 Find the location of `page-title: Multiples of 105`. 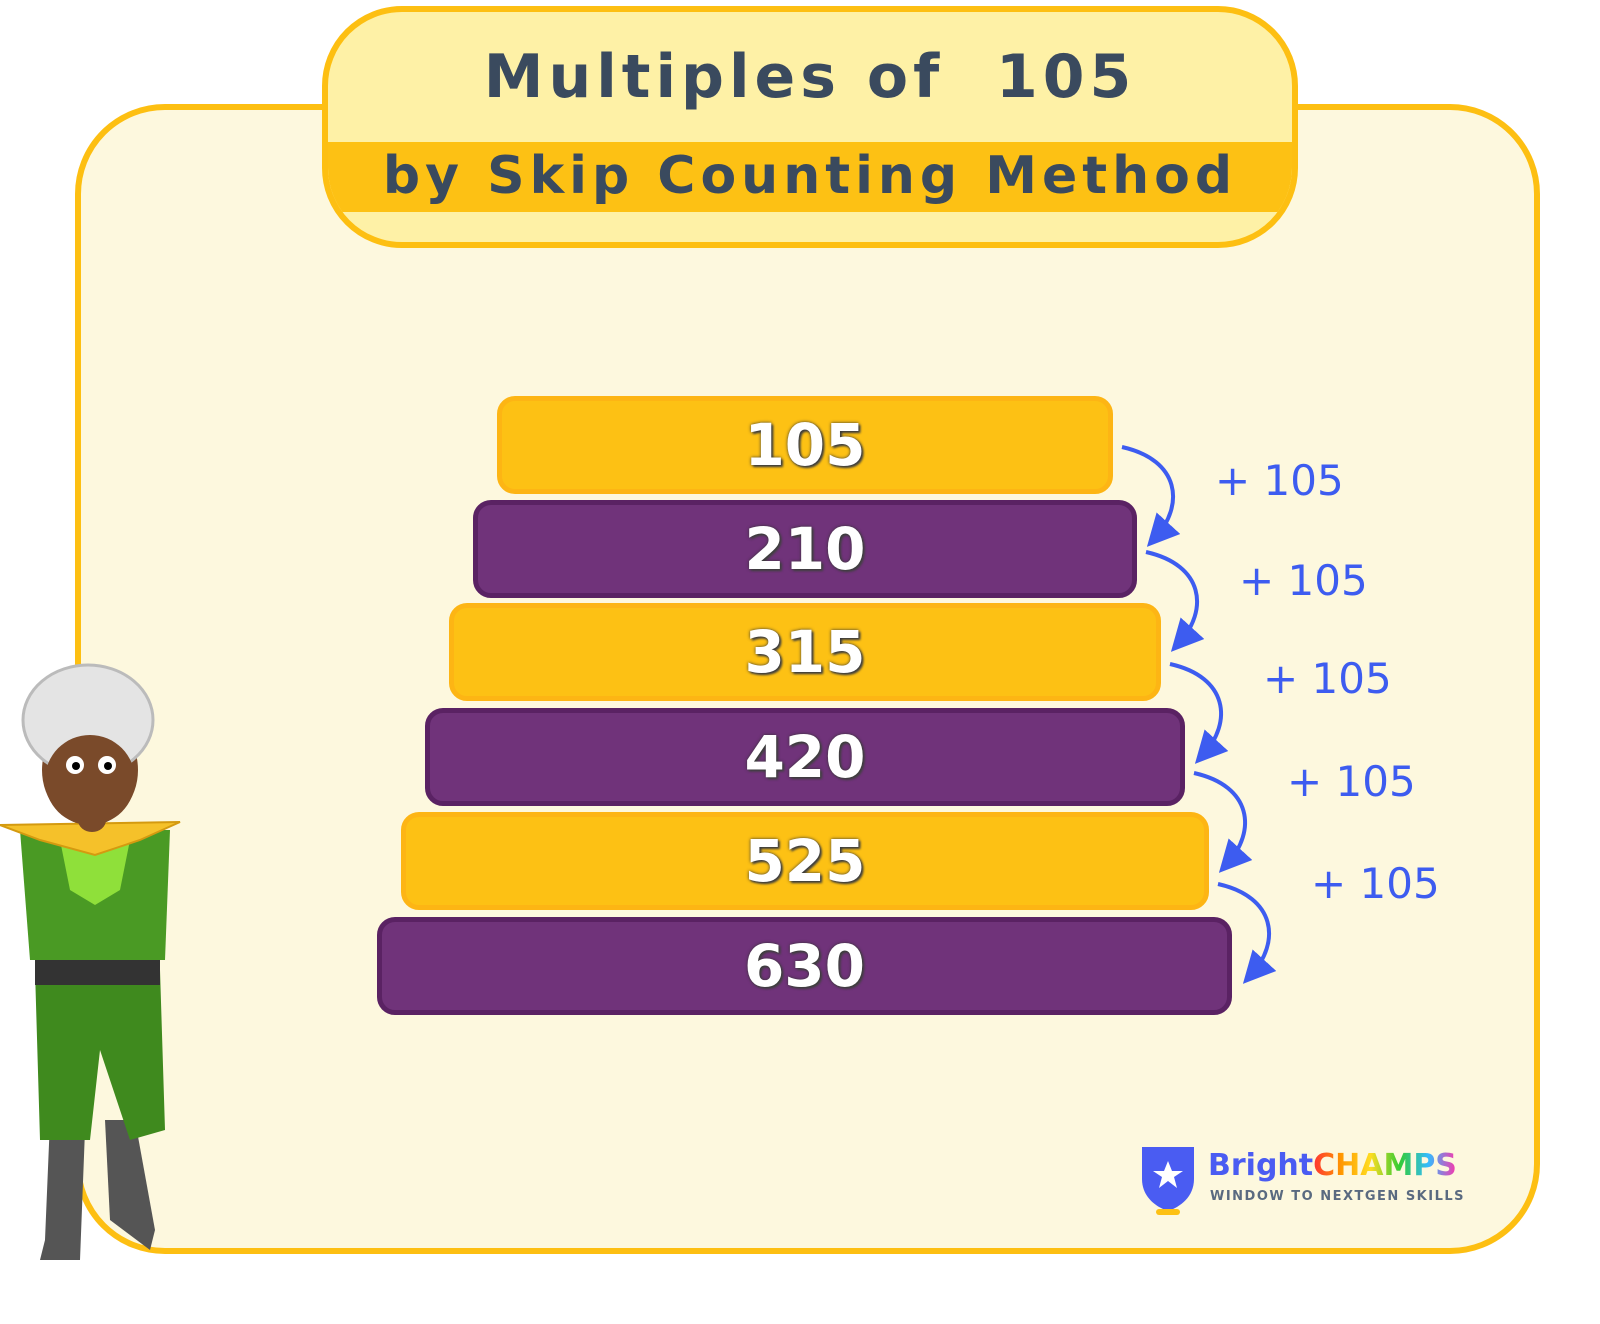

page-title: Multiples of 105 is located at coordinates (810, 77).